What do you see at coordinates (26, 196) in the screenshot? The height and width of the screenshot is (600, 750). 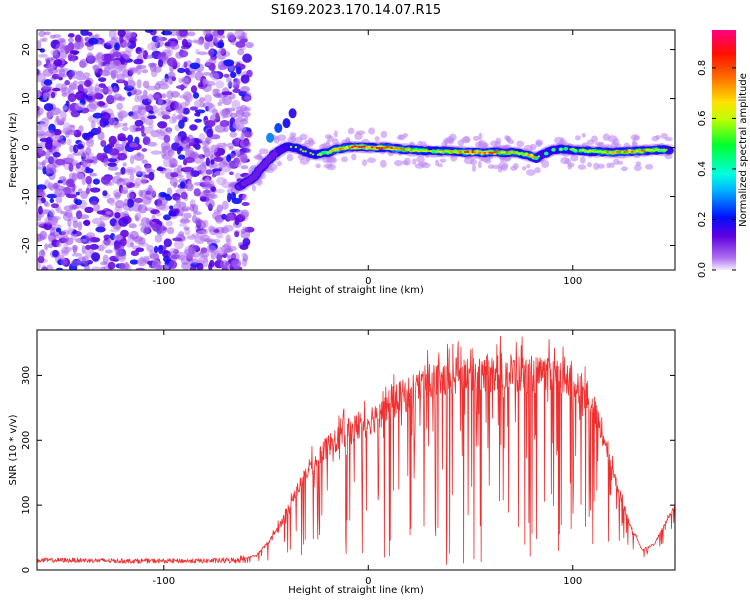 I see `y-tick-label: -10` at bounding box center [26, 196].